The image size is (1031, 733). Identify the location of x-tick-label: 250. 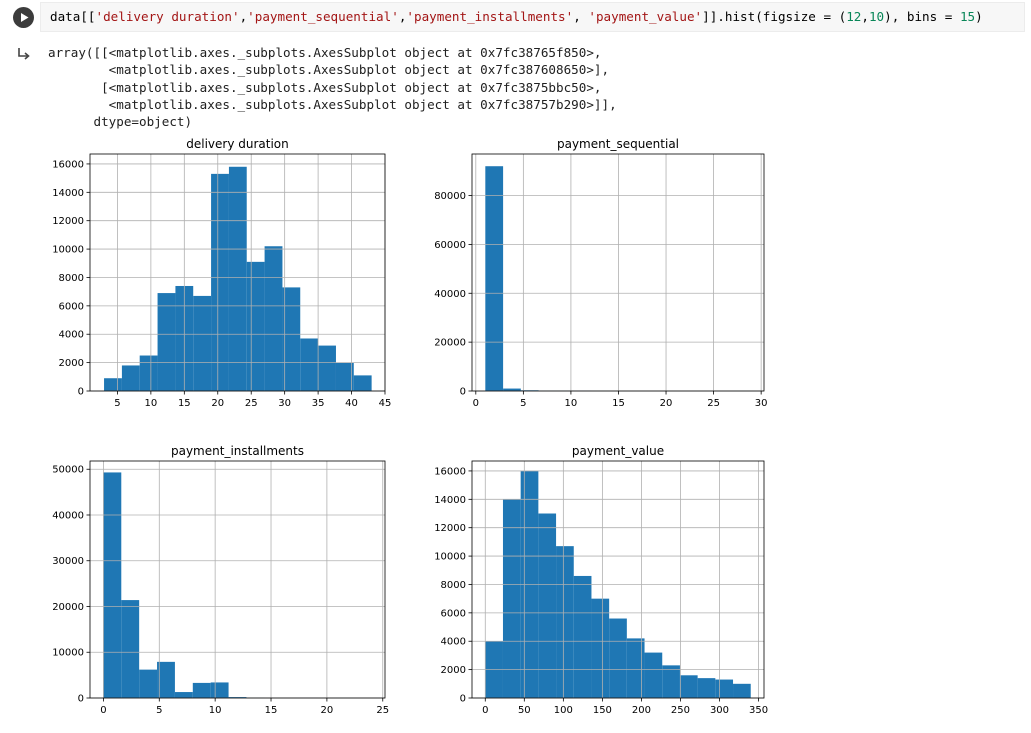
(680, 710).